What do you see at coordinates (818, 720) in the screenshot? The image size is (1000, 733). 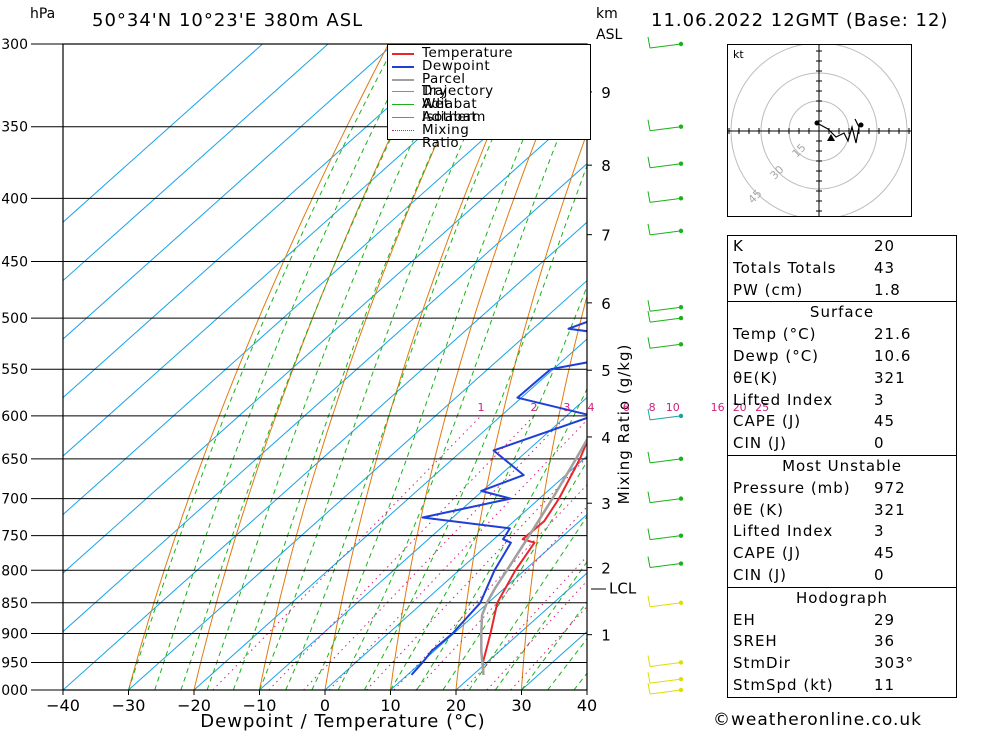 I see `copyright-link: ©weatheronline.co.uk` at bounding box center [818, 720].